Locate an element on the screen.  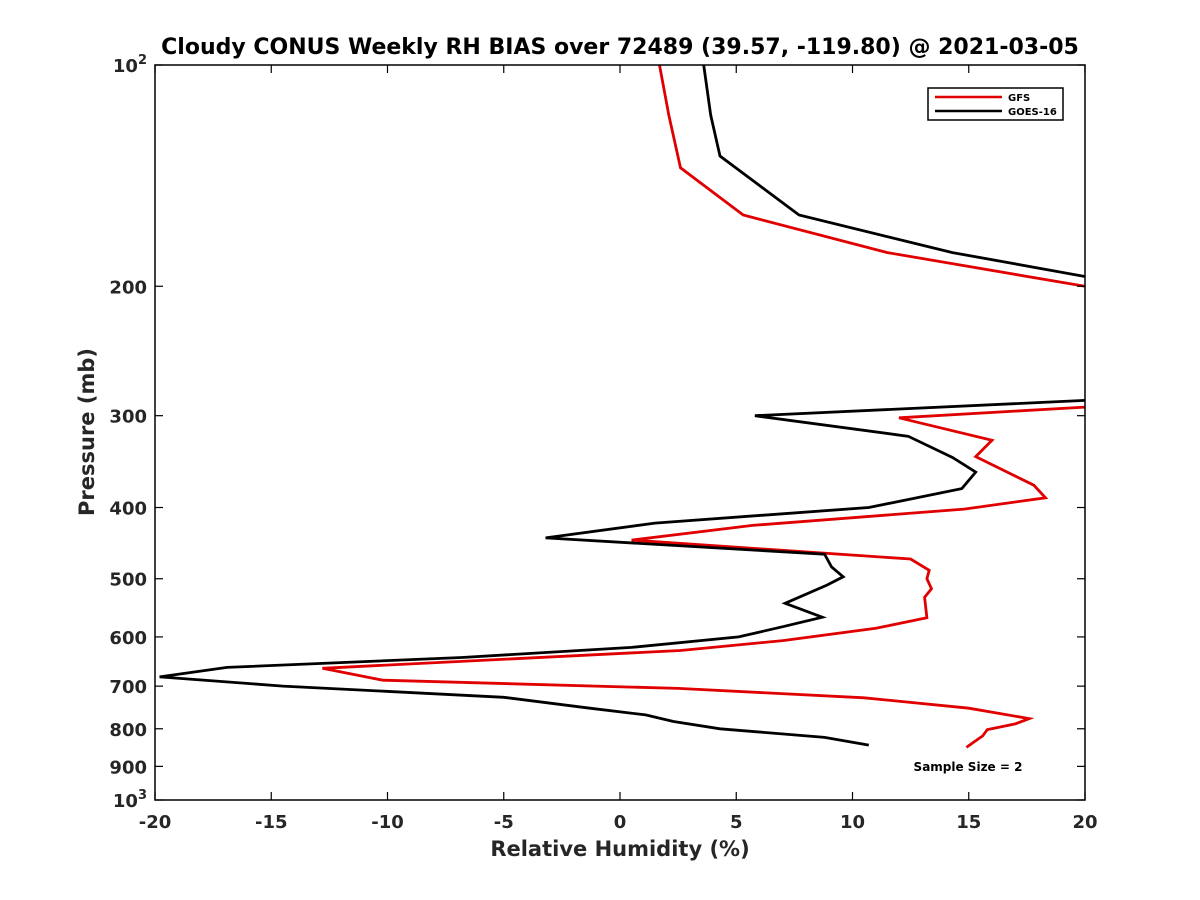
x-tick-label: -5 is located at coordinates (504, 822).